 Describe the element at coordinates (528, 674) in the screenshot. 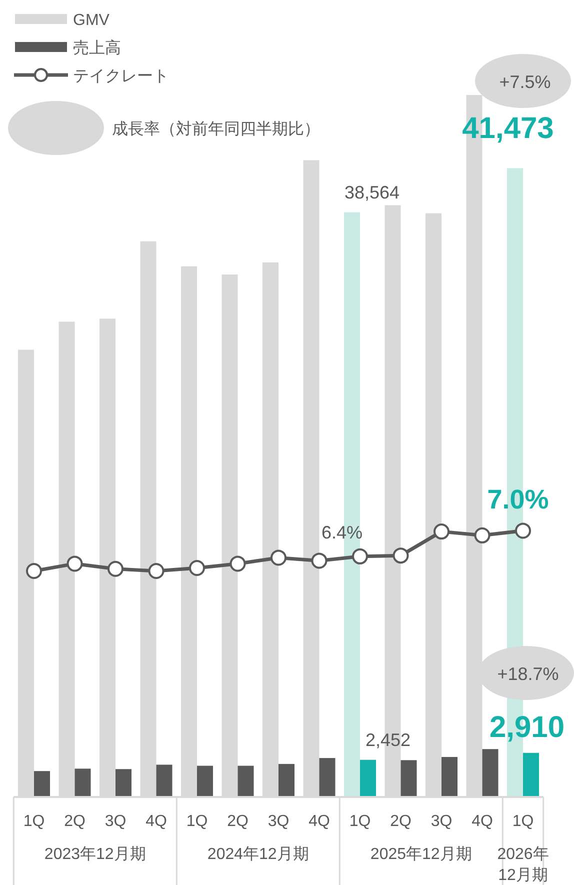

I see `annotation: +18.7%` at that location.